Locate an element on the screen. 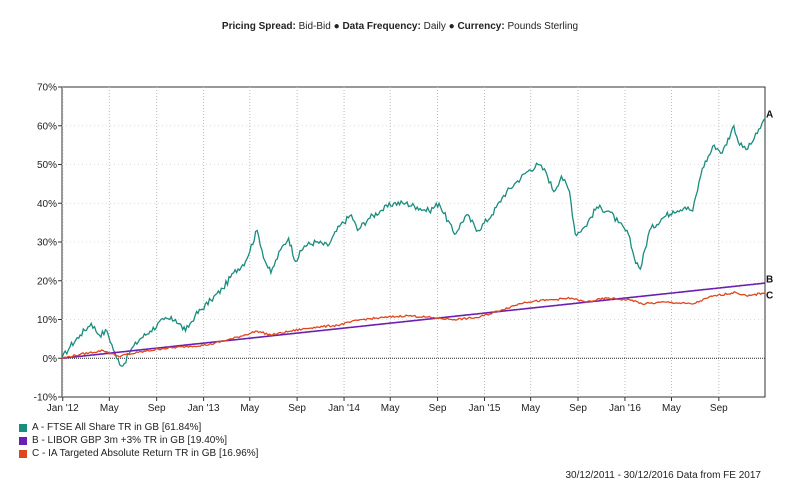 This screenshot has height=491, width=800. data-frequency-label: Data Frequency: is located at coordinates (381, 26).